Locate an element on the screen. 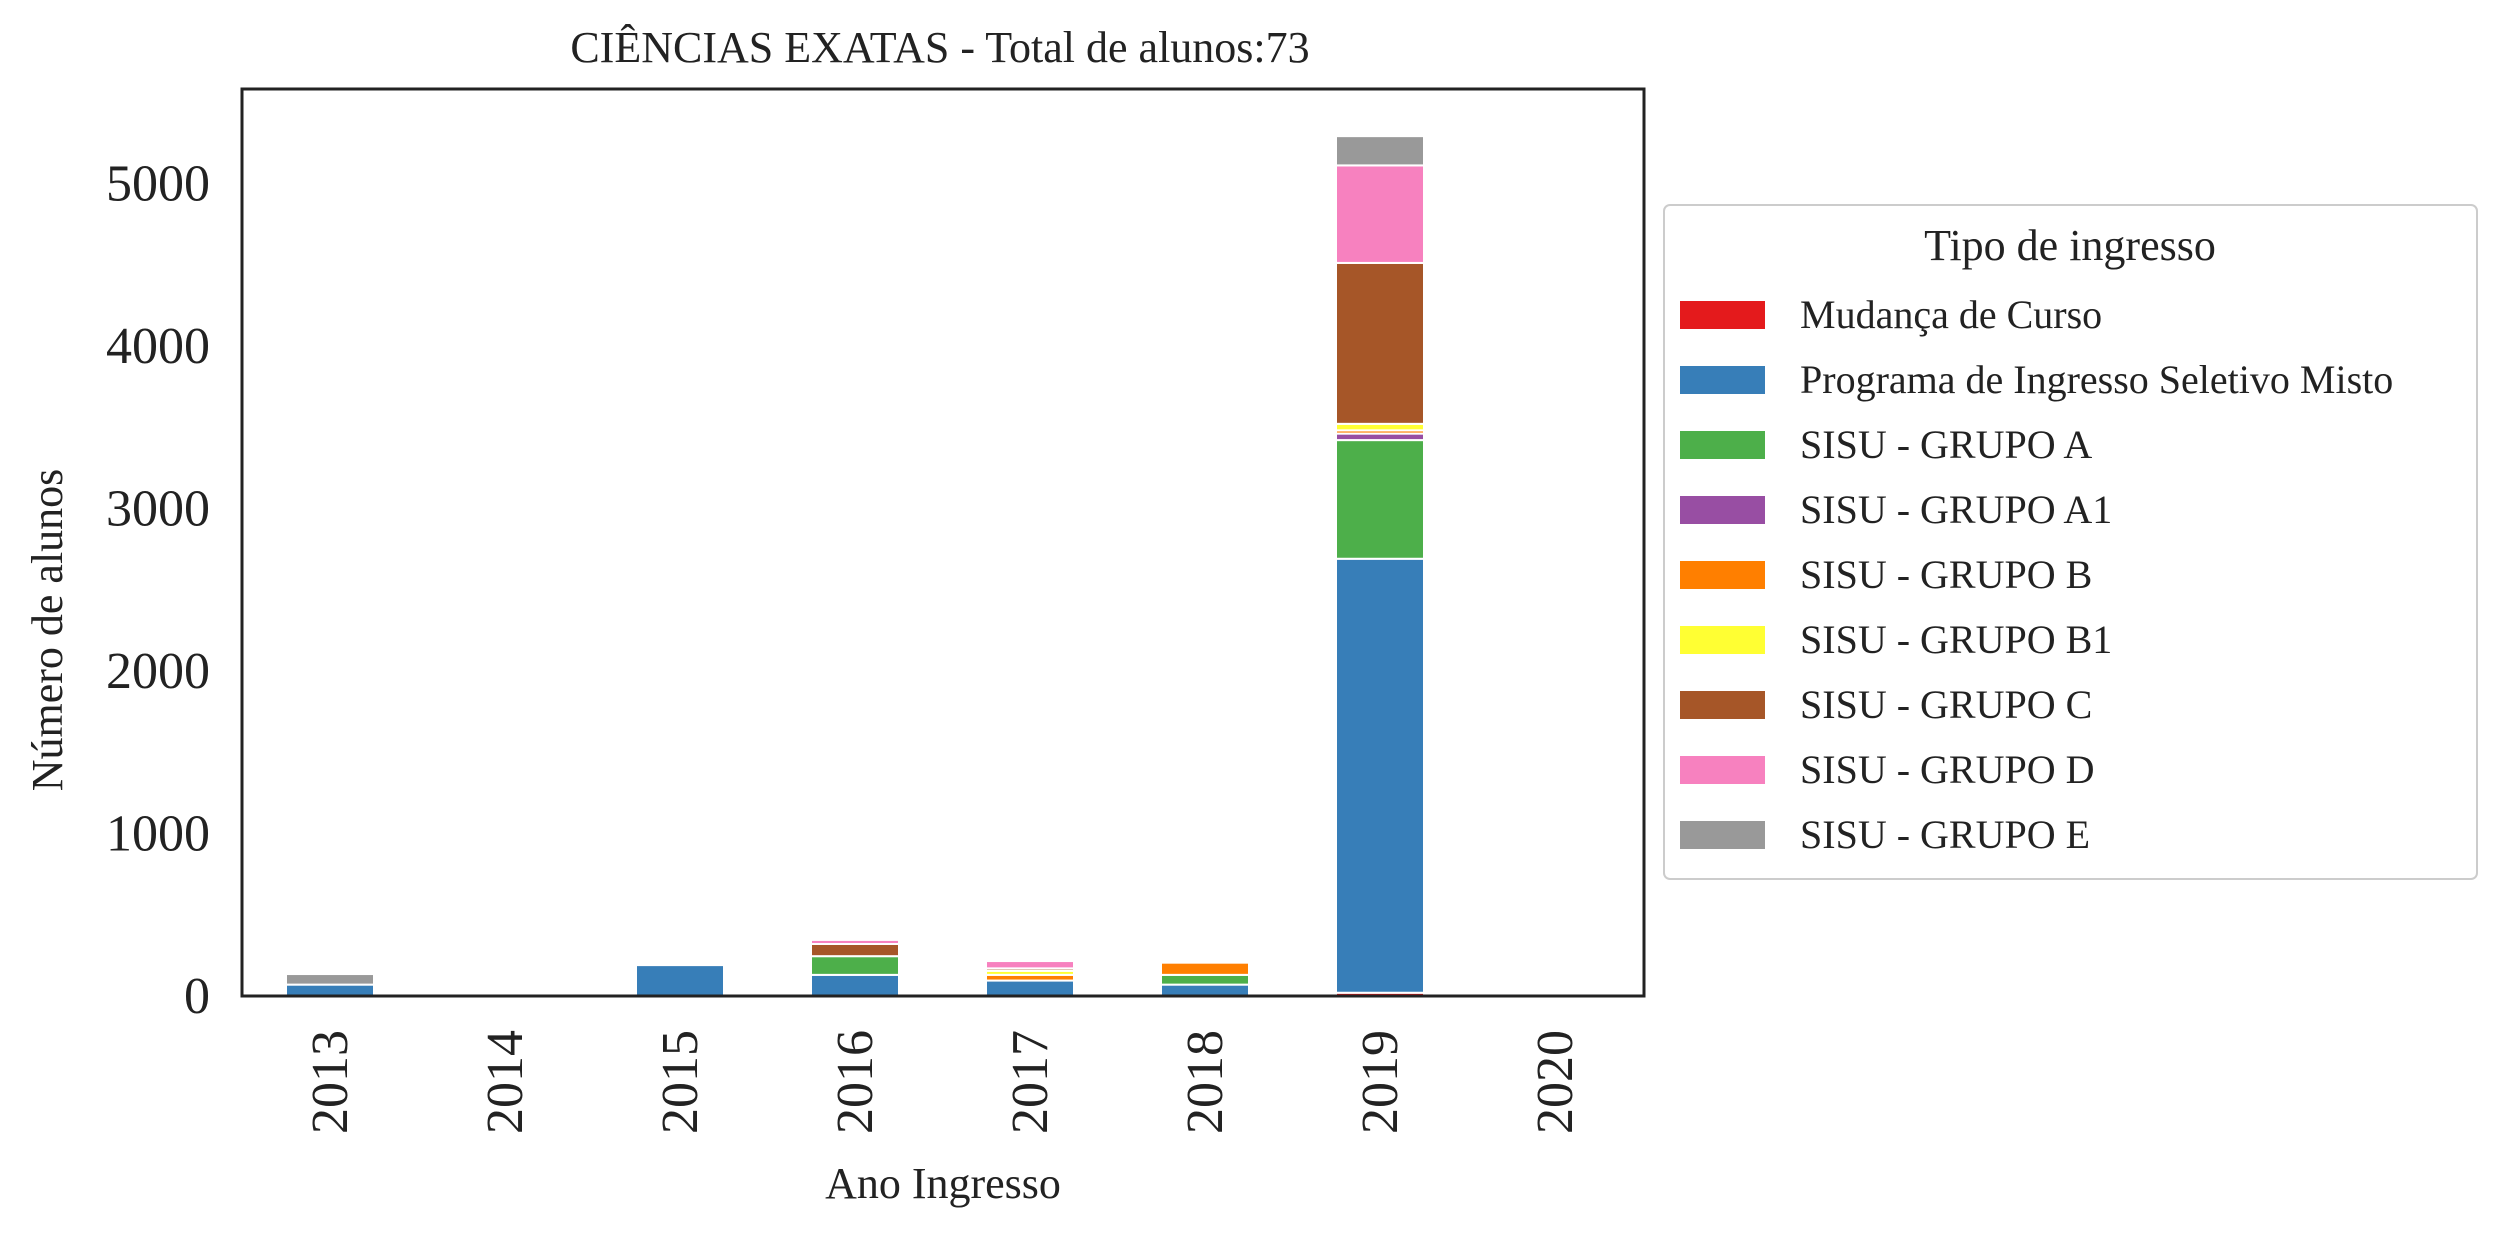  y-tick-label: 1000 is located at coordinates (158, 833).